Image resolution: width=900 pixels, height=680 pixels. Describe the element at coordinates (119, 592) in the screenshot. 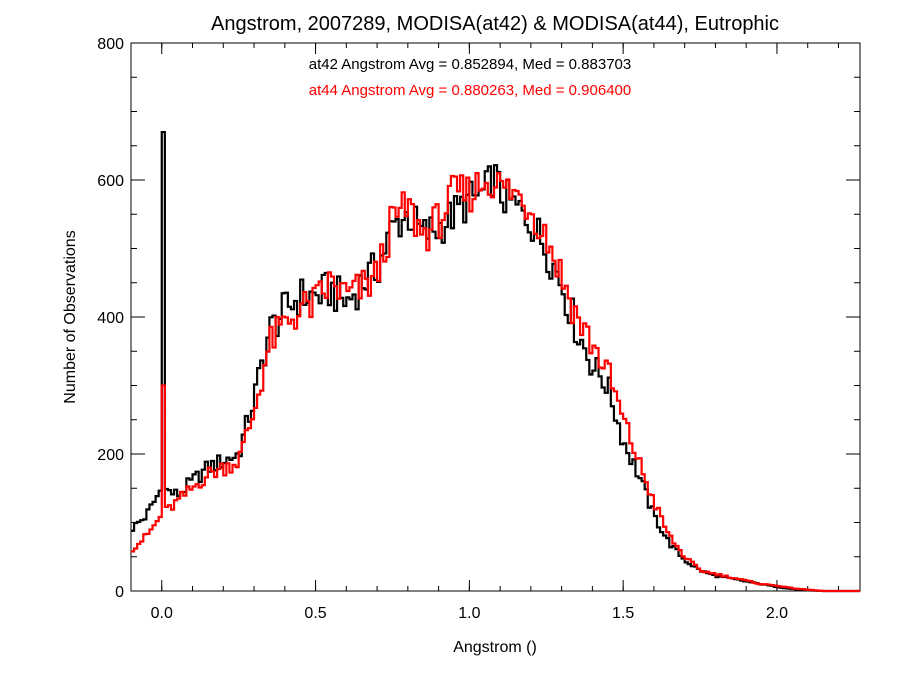

I see `y-tick-label: 0` at that location.